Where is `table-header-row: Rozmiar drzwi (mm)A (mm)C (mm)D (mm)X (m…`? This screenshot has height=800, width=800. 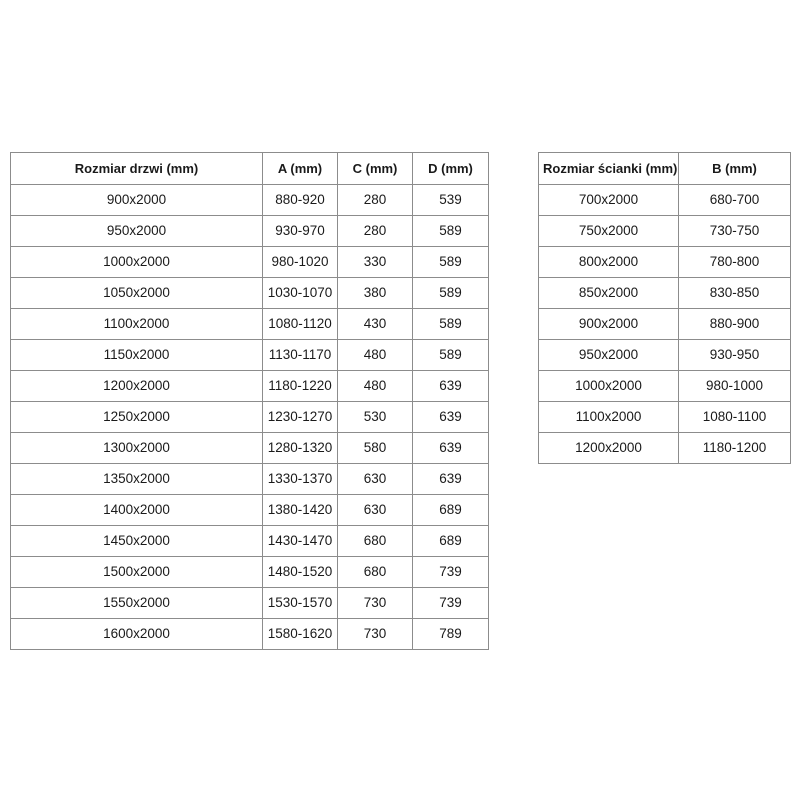
table-header-row: Rozmiar drzwi (mm)A (mm)C (mm)D (mm)X (m… is located at coordinates (249, 168).